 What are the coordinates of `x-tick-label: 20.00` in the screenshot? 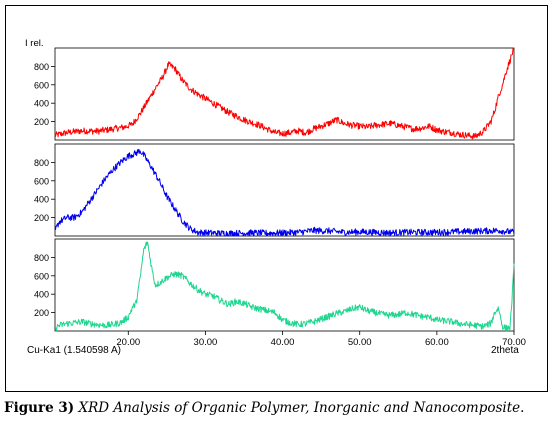 It's located at (128, 342).